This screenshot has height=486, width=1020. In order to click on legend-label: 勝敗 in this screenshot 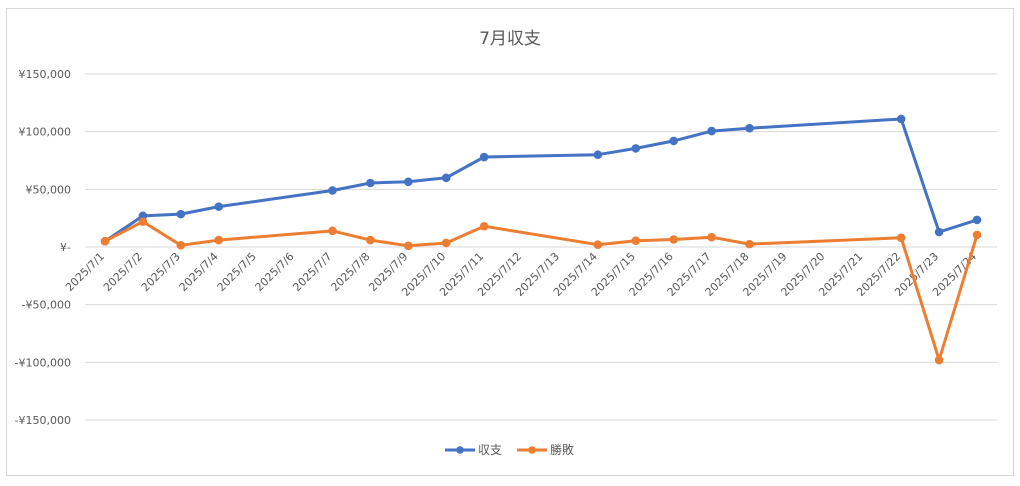, I will do `click(562, 449)`.